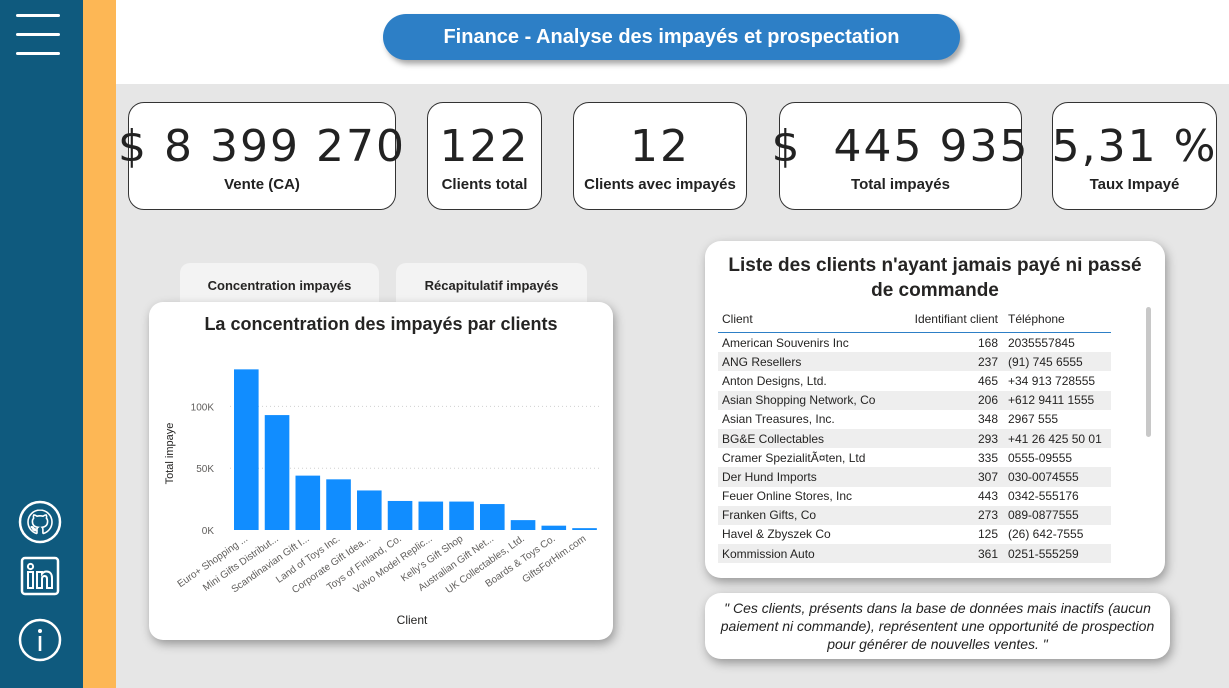 The image size is (1229, 688). I want to click on kpi-label: Vente (CA), so click(262, 184).